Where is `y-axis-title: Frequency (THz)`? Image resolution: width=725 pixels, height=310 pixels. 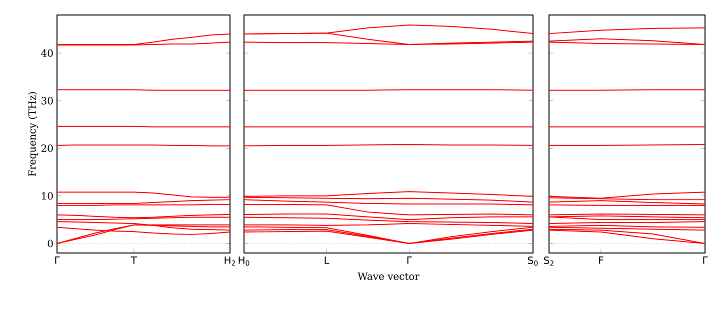
y-axis-title: Frequency (THz) is located at coordinates (33, 134).